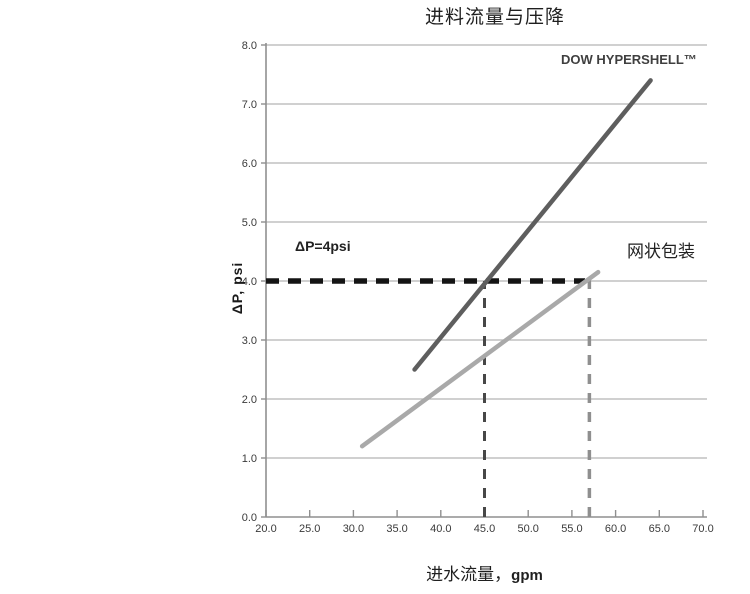  What do you see at coordinates (237, 288) in the screenshot?
I see `y-axis-title: ΔP, psi` at bounding box center [237, 288].